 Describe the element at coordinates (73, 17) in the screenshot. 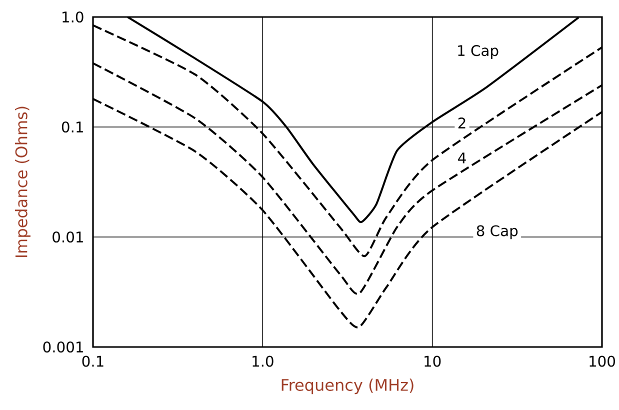

I see `y-tick-label: 1.0` at that location.